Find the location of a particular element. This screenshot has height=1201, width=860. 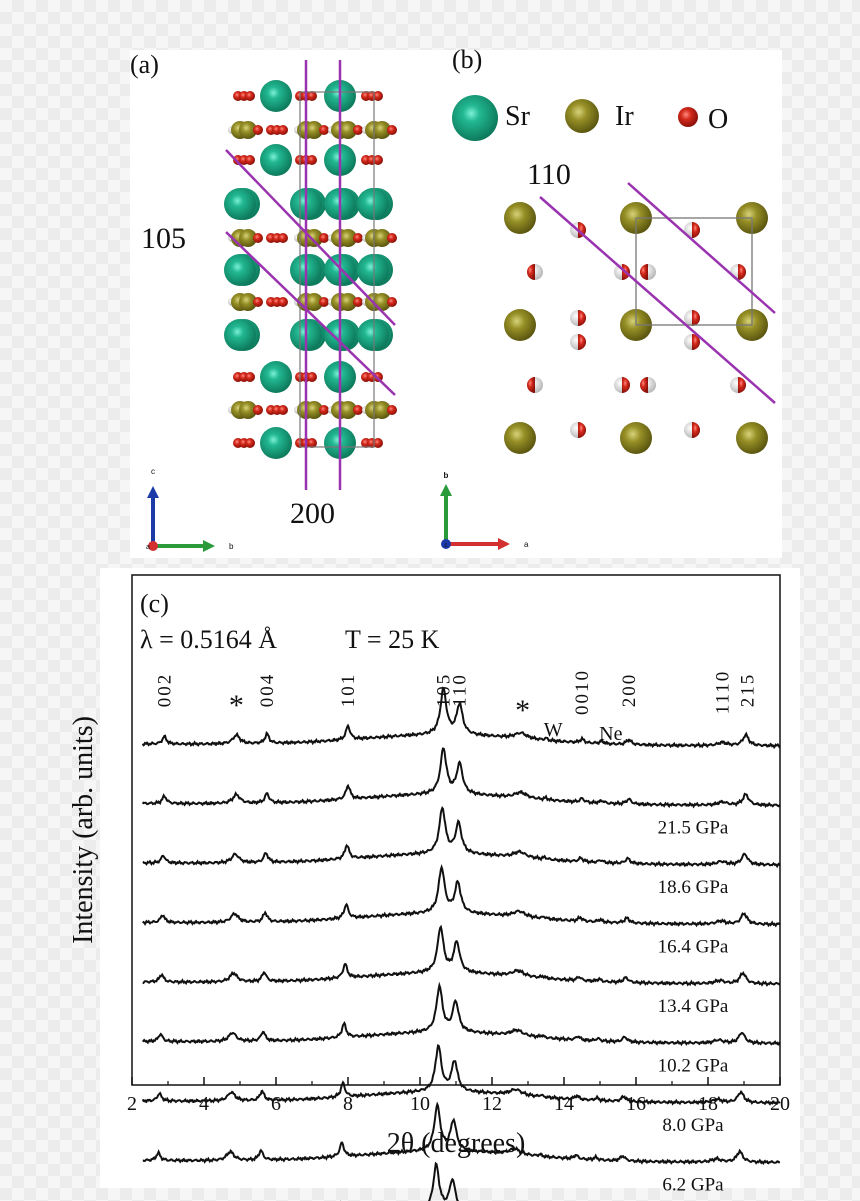

pressure-label: 10.2 GPa is located at coordinates (693, 1066).